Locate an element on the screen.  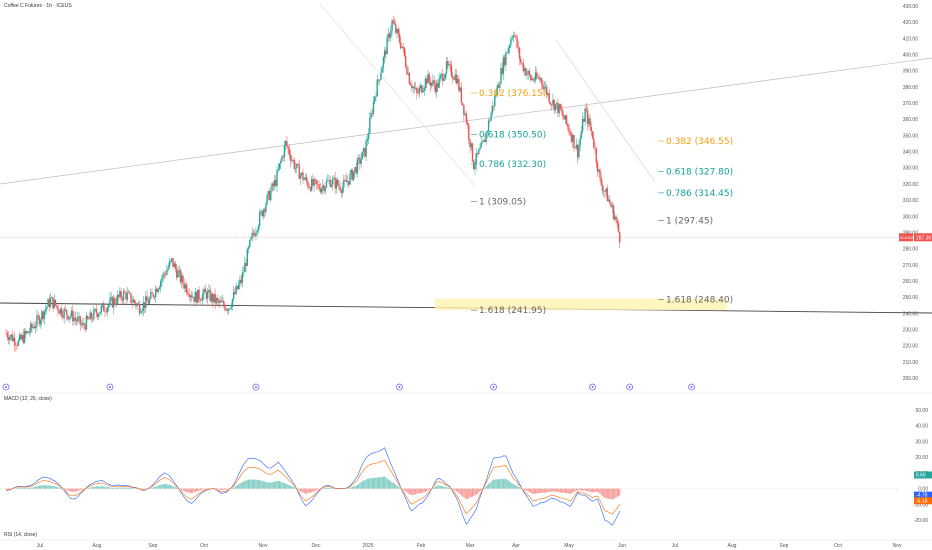
fib-level-label: 1.618 (248.40) is located at coordinates (699, 301).